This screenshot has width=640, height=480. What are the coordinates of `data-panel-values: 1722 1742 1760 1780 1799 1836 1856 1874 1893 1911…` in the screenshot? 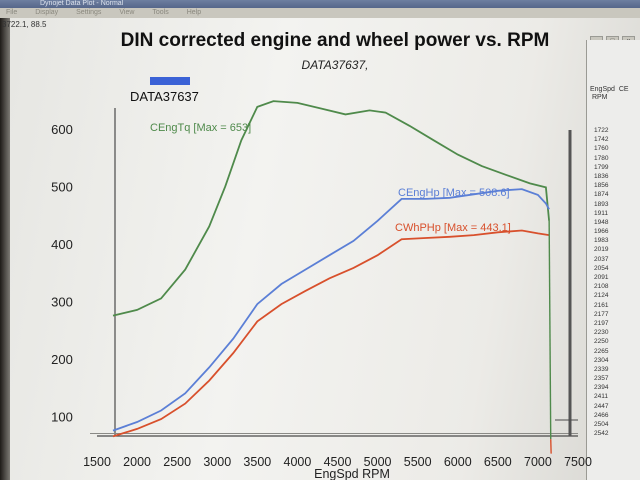 It's located at (614, 282).